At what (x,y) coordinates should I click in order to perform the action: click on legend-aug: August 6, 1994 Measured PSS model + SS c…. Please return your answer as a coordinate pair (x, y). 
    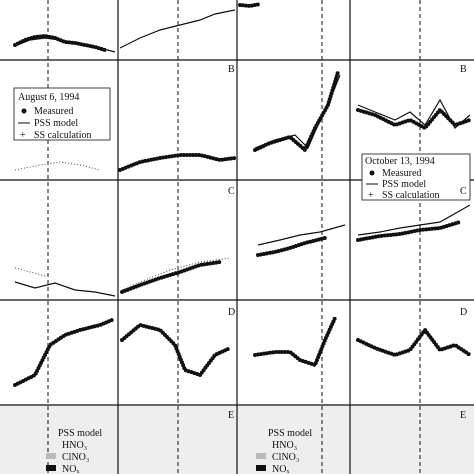
    Looking at the image, I should click on (62, 114).